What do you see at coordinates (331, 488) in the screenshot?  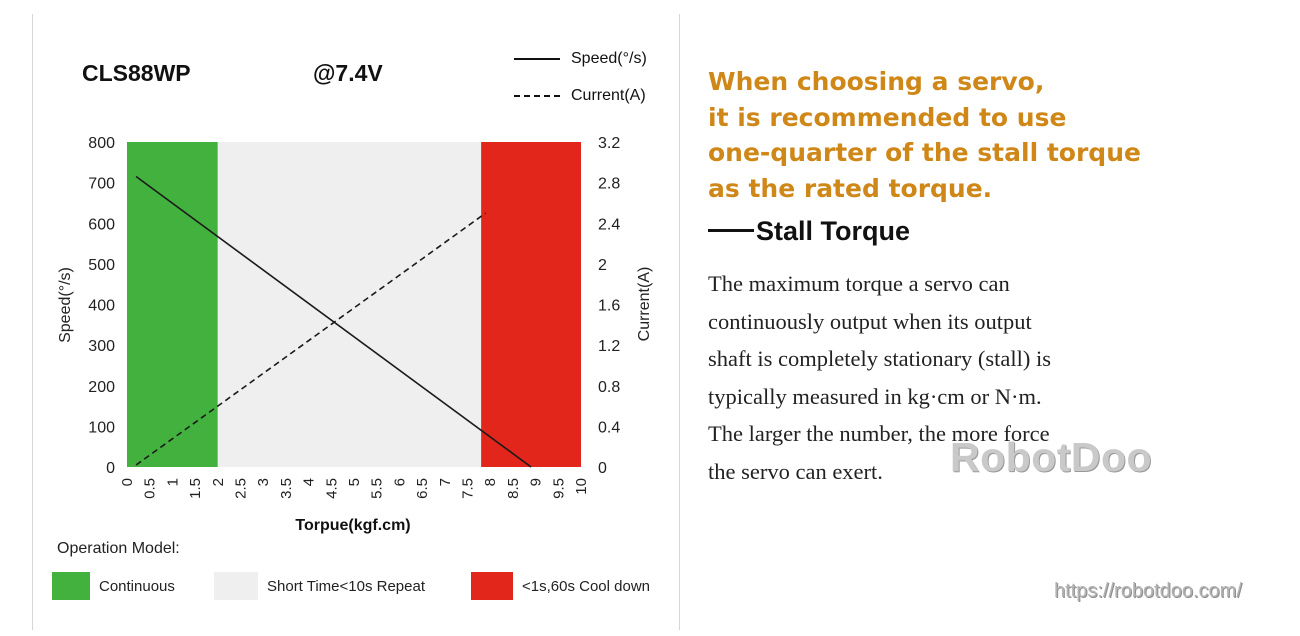 I see `x-tick-label: 4.5` at bounding box center [331, 488].